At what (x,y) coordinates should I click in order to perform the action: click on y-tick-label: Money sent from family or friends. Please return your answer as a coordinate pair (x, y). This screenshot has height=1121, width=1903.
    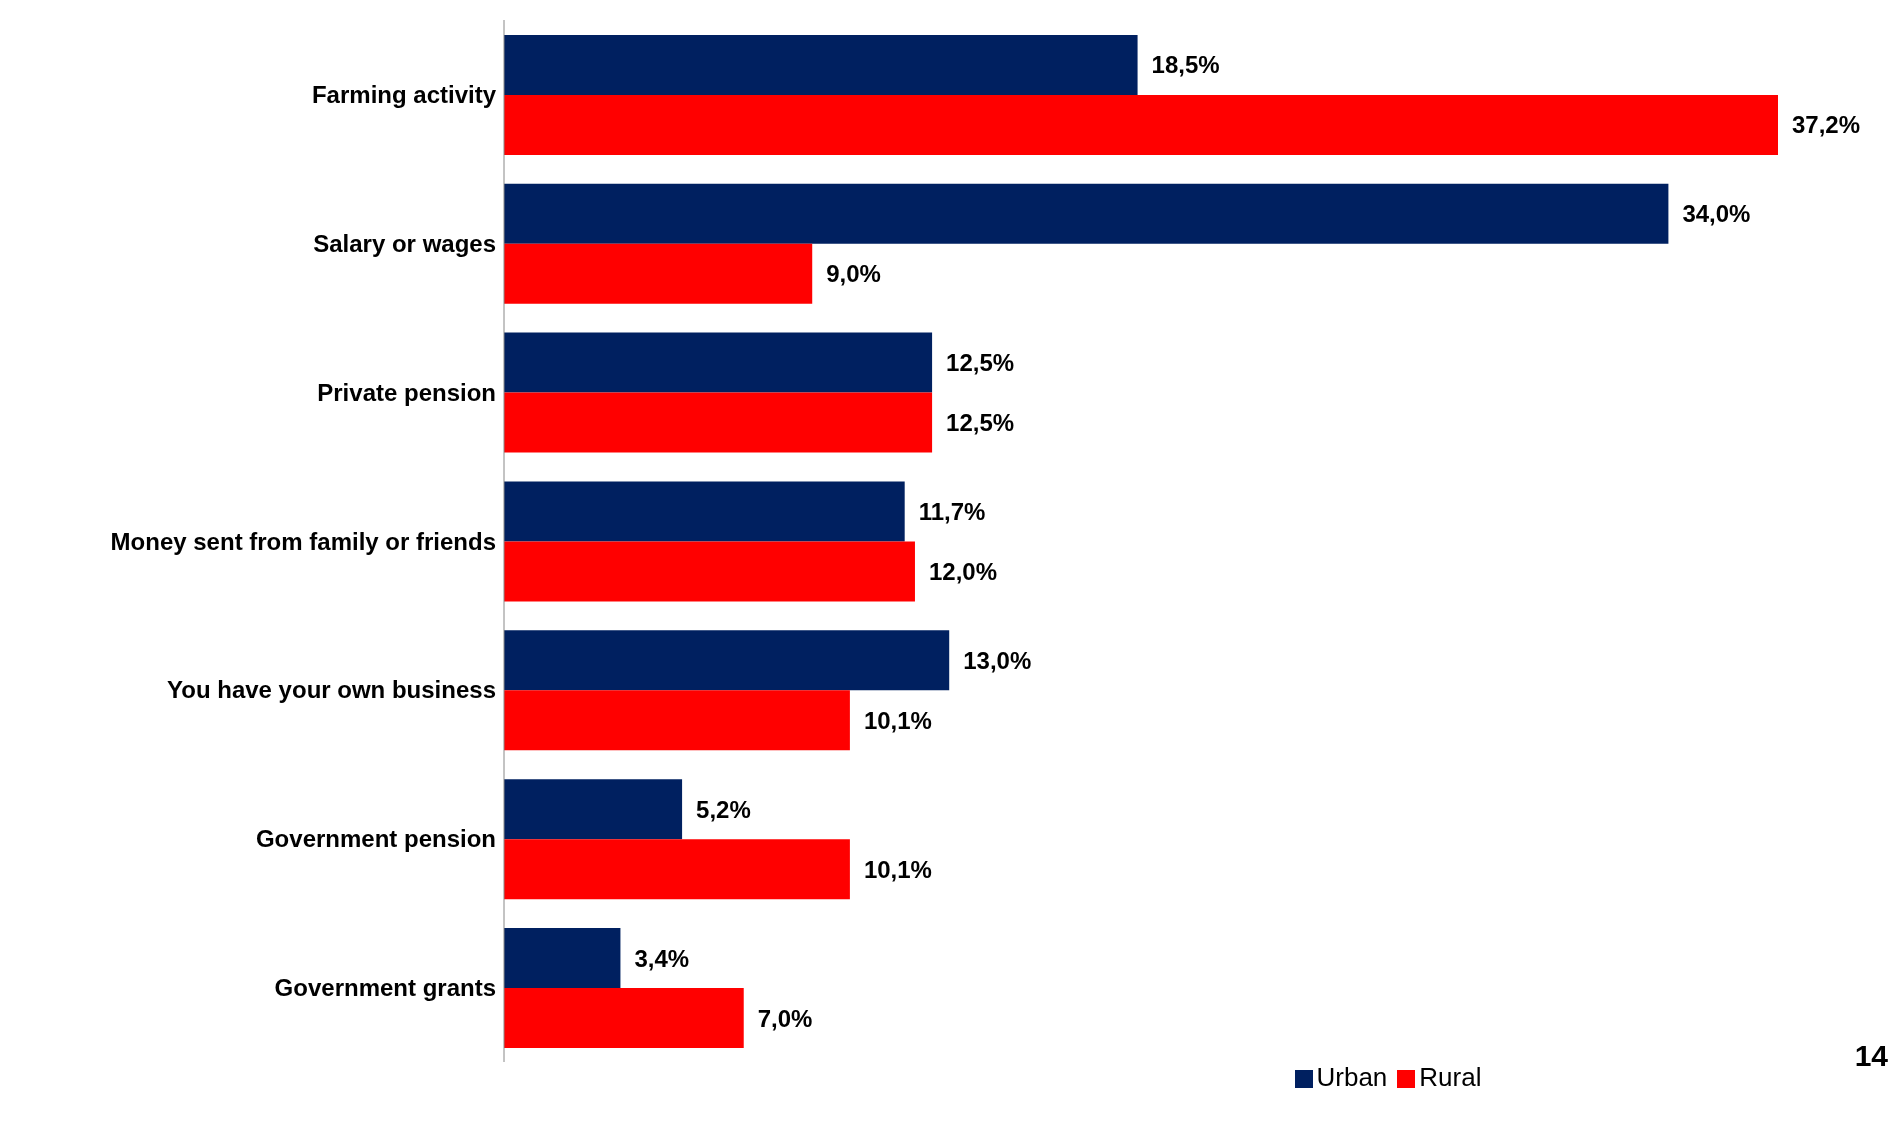
    Looking at the image, I should click on (303, 541).